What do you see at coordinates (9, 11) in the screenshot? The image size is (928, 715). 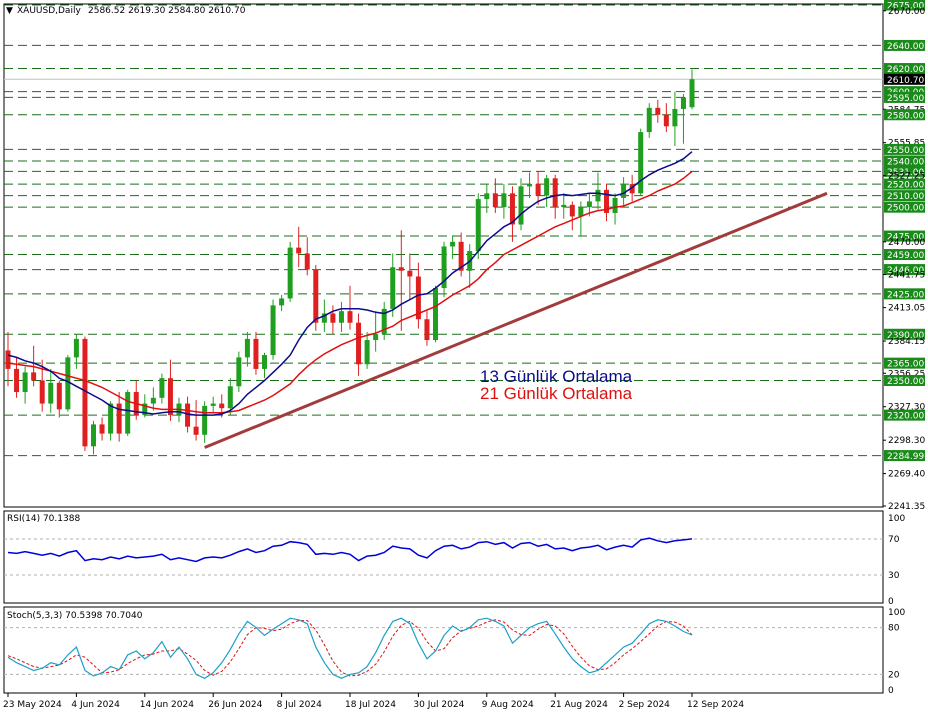 I see `collapse-arrow-icon: ▼` at bounding box center [9, 11].